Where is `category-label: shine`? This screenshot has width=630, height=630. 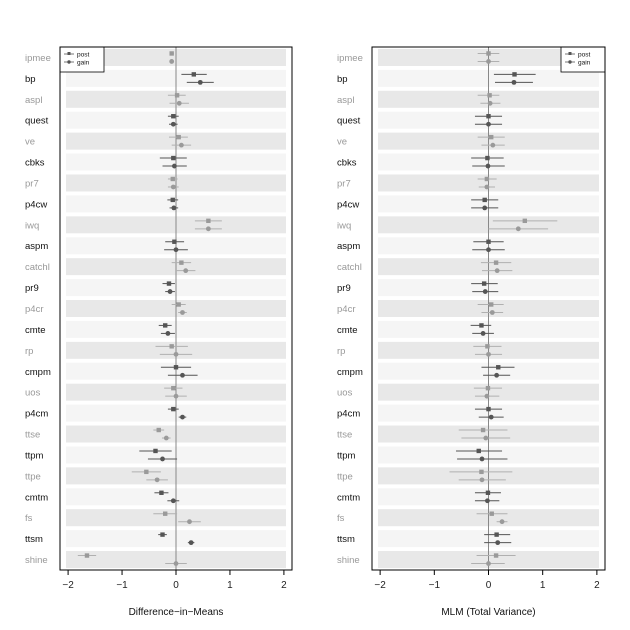
category-label: shine is located at coordinates (36, 560).